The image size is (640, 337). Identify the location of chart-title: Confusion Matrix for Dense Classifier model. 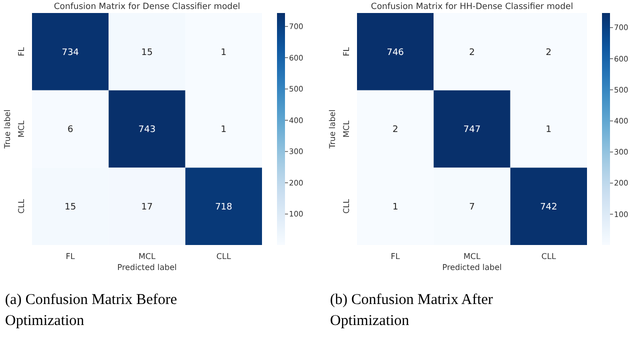
(147, 7).